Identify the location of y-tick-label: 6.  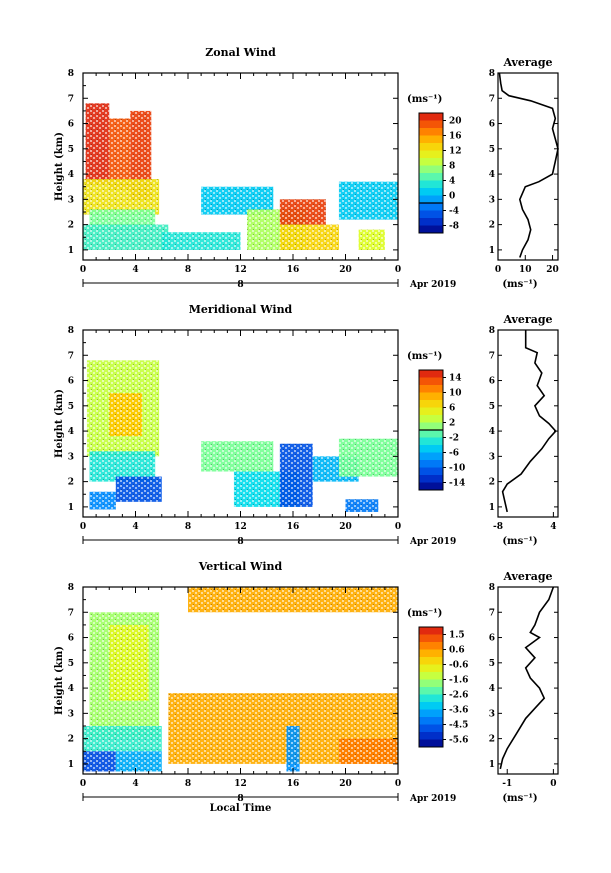
(71, 125).